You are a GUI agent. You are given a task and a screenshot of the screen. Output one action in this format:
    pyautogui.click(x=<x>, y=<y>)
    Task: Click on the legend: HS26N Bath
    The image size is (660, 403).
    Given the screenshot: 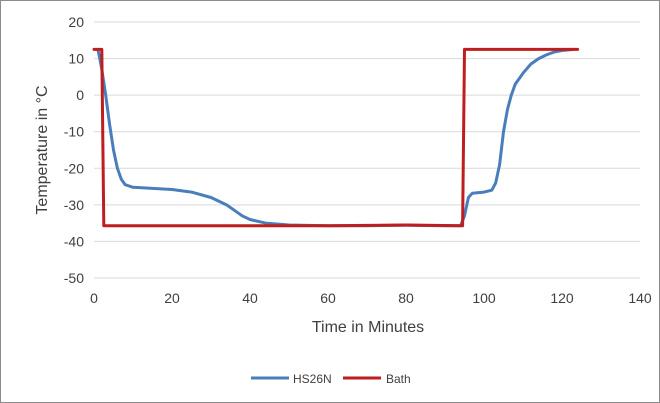 What is the action you would take?
    pyautogui.click(x=331, y=379)
    